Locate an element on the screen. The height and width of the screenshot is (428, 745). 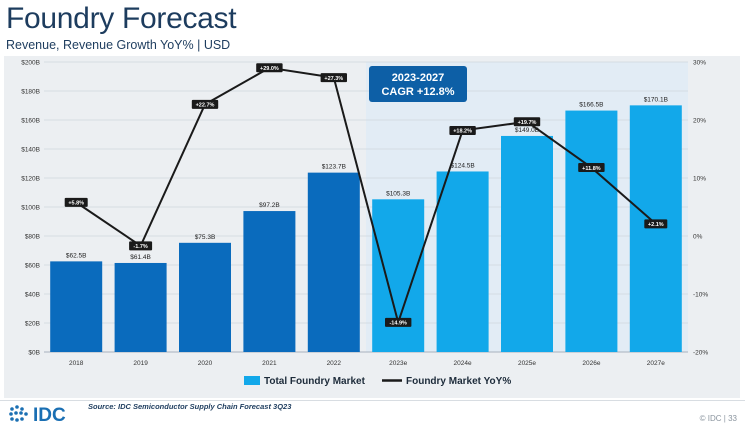
yoy-point-label: +11.8% is located at coordinates (591, 169).